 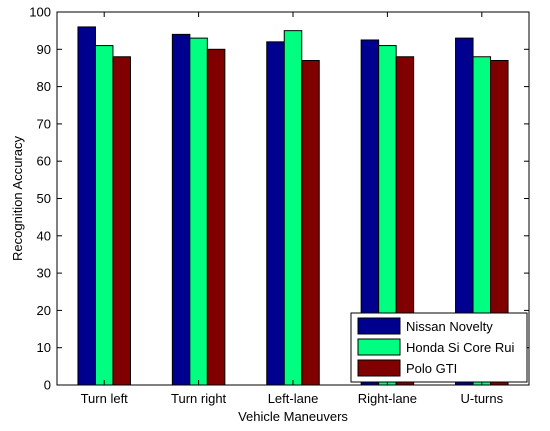 What do you see at coordinates (481, 398) in the screenshot?
I see `x-tick-label: U-turns` at bounding box center [481, 398].